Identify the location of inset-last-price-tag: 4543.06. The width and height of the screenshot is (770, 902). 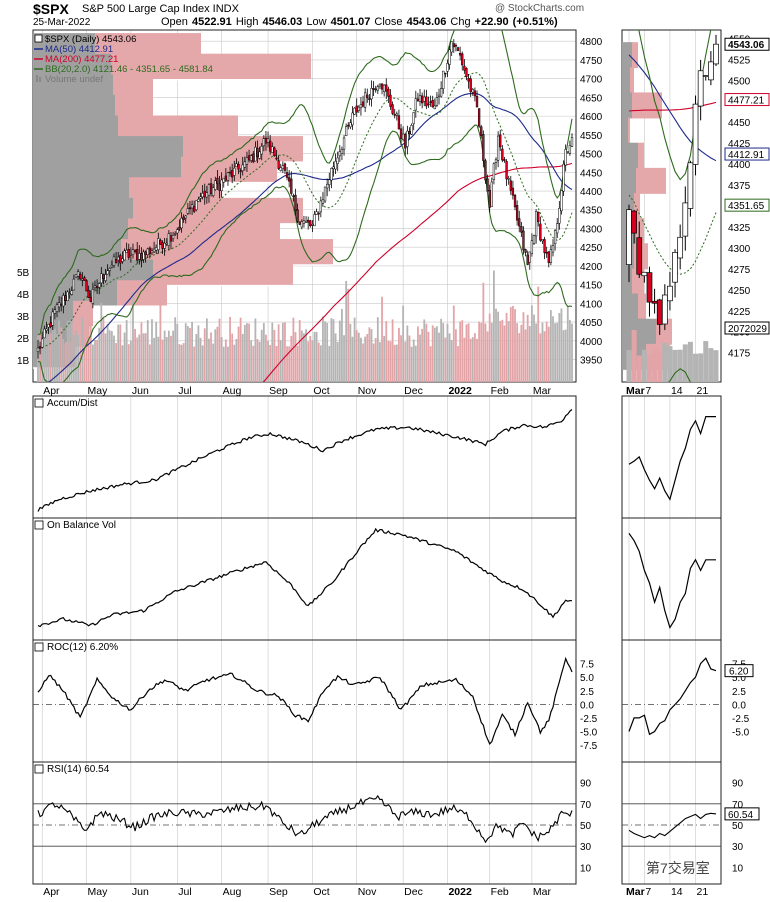
(746, 45).